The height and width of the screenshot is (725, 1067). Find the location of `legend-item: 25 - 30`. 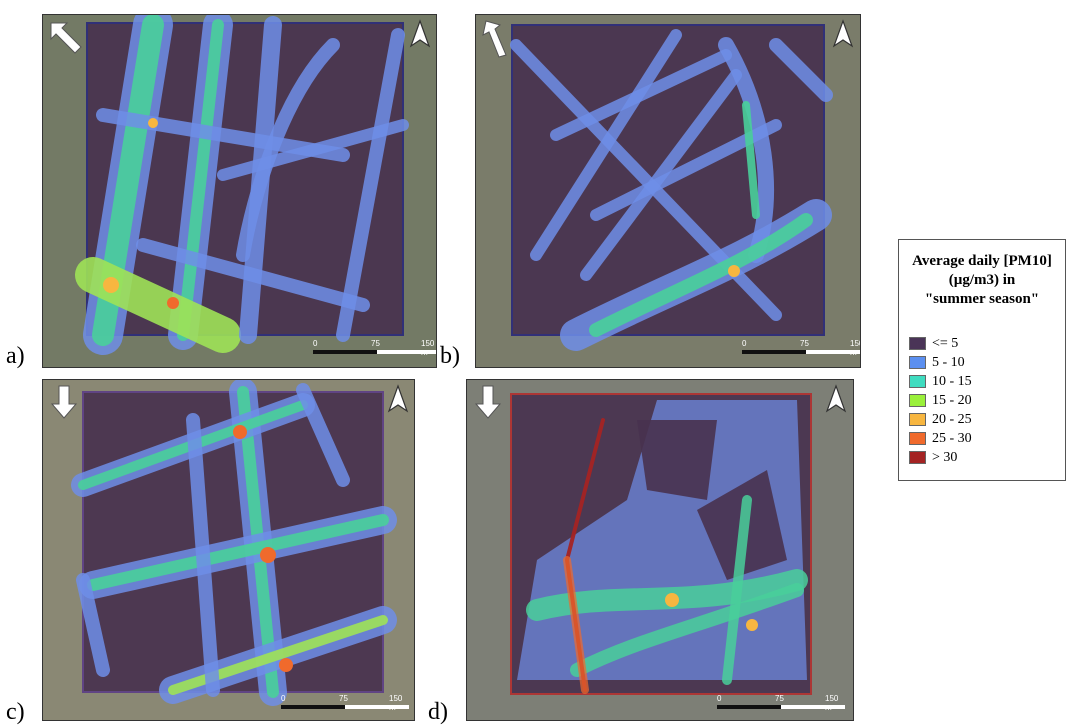

legend-item: 25 - 30 is located at coordinates (940, 438).